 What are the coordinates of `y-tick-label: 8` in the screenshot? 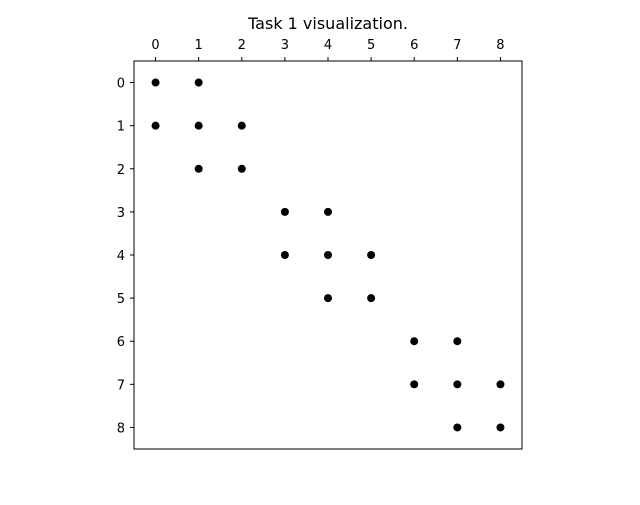 It's located at (121, 428).